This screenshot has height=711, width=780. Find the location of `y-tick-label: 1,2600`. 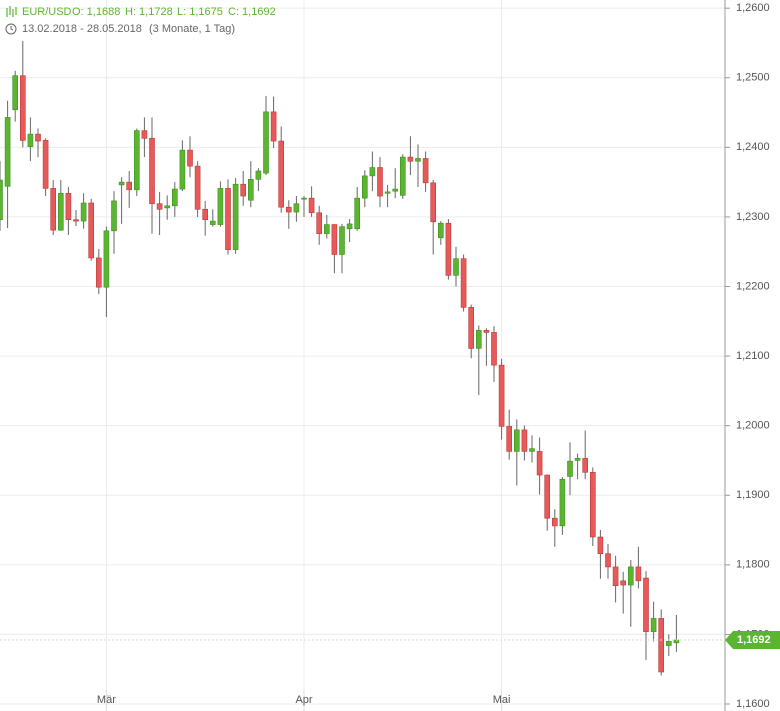

y-tick-label: 1,2600 is located at coordinates (753, 8).